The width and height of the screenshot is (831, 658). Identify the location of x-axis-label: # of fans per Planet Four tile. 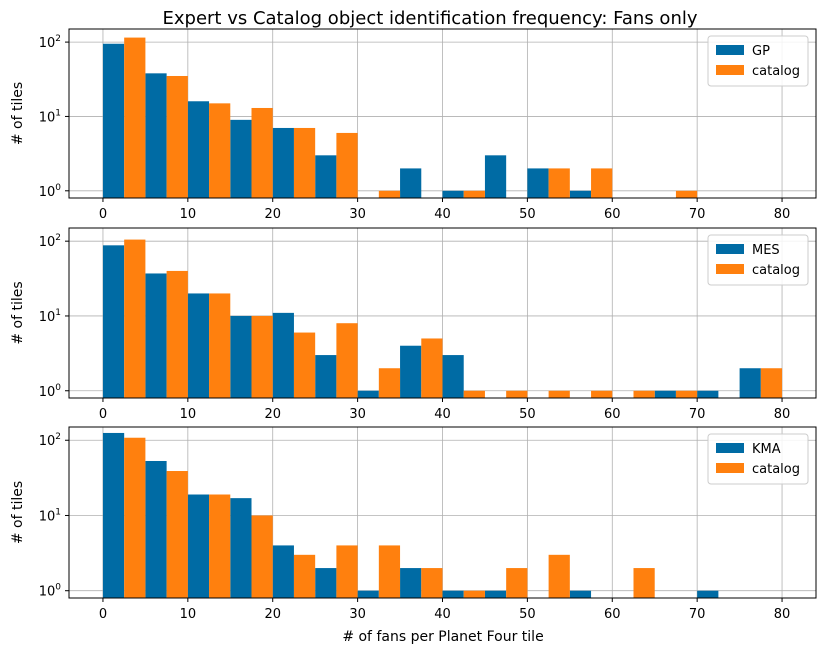
(442, 637).